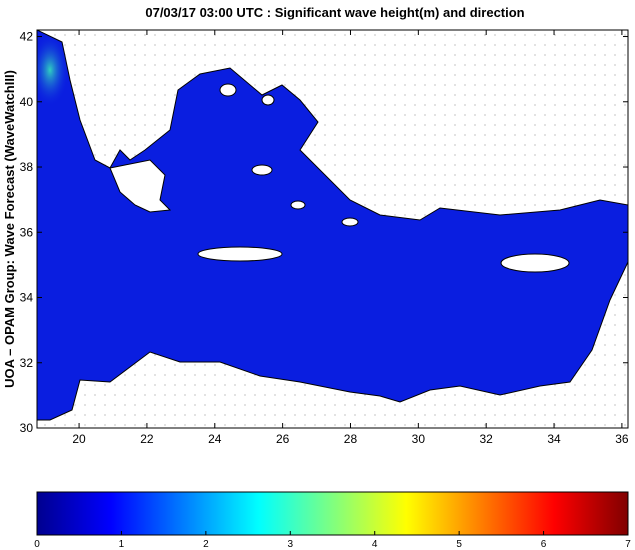 The height and width of the screenshot is (550, 635). What do you see at coordinates (375, 544) in the screenshot?
I see `colorbar-tick-label: 4` at bounding box center [375, 544].